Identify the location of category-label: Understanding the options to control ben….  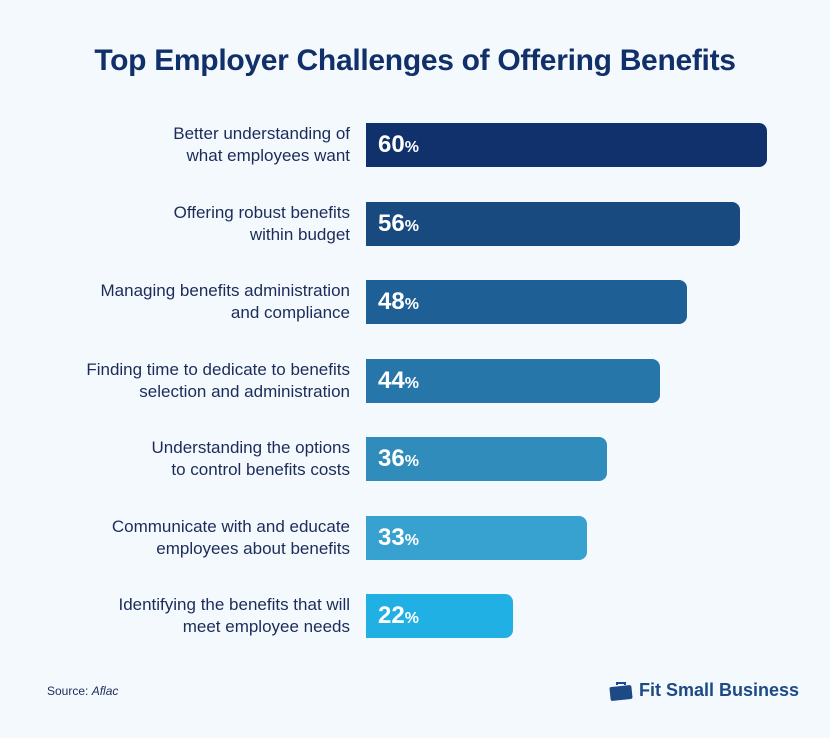
(250, 458).